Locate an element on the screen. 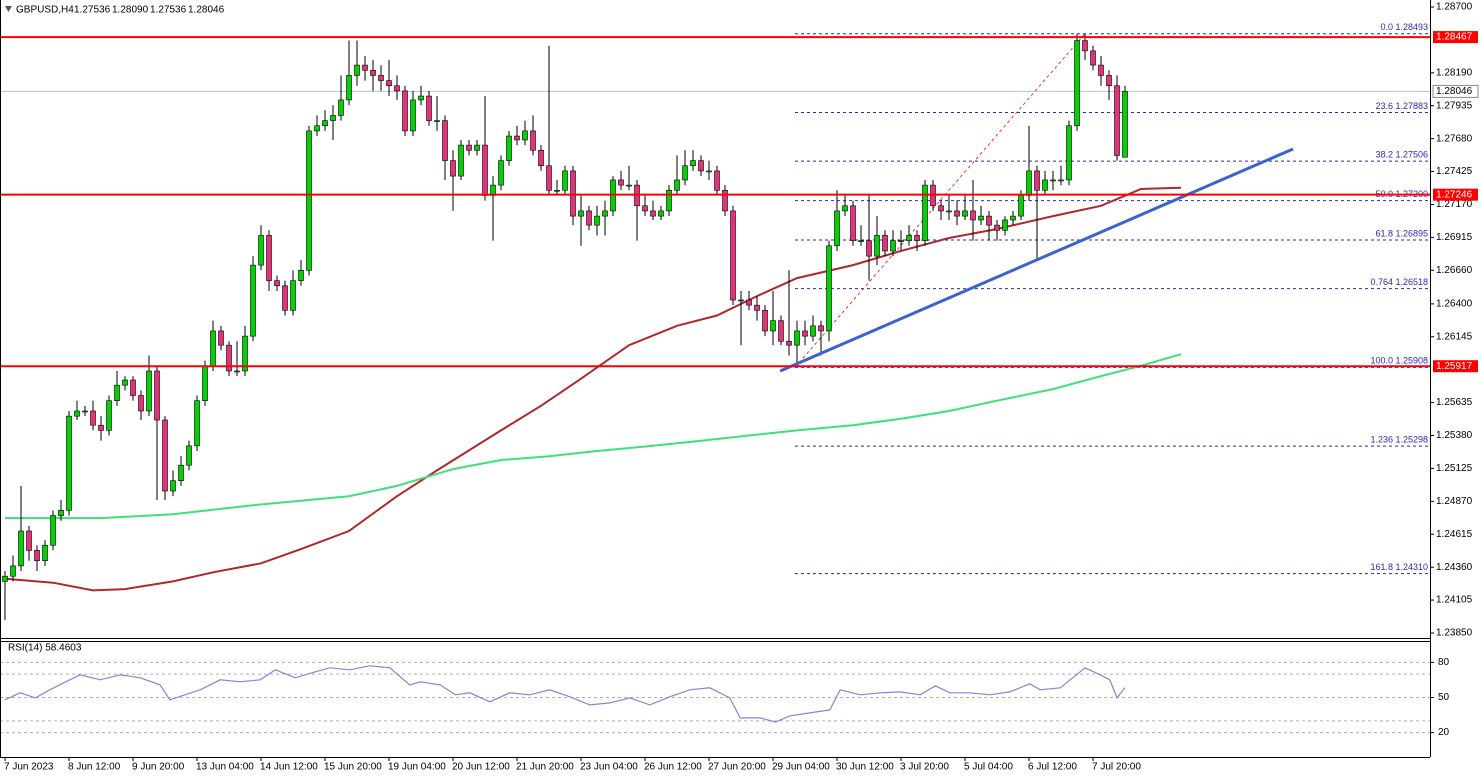  trendline is located at coordinates (1036, 260).